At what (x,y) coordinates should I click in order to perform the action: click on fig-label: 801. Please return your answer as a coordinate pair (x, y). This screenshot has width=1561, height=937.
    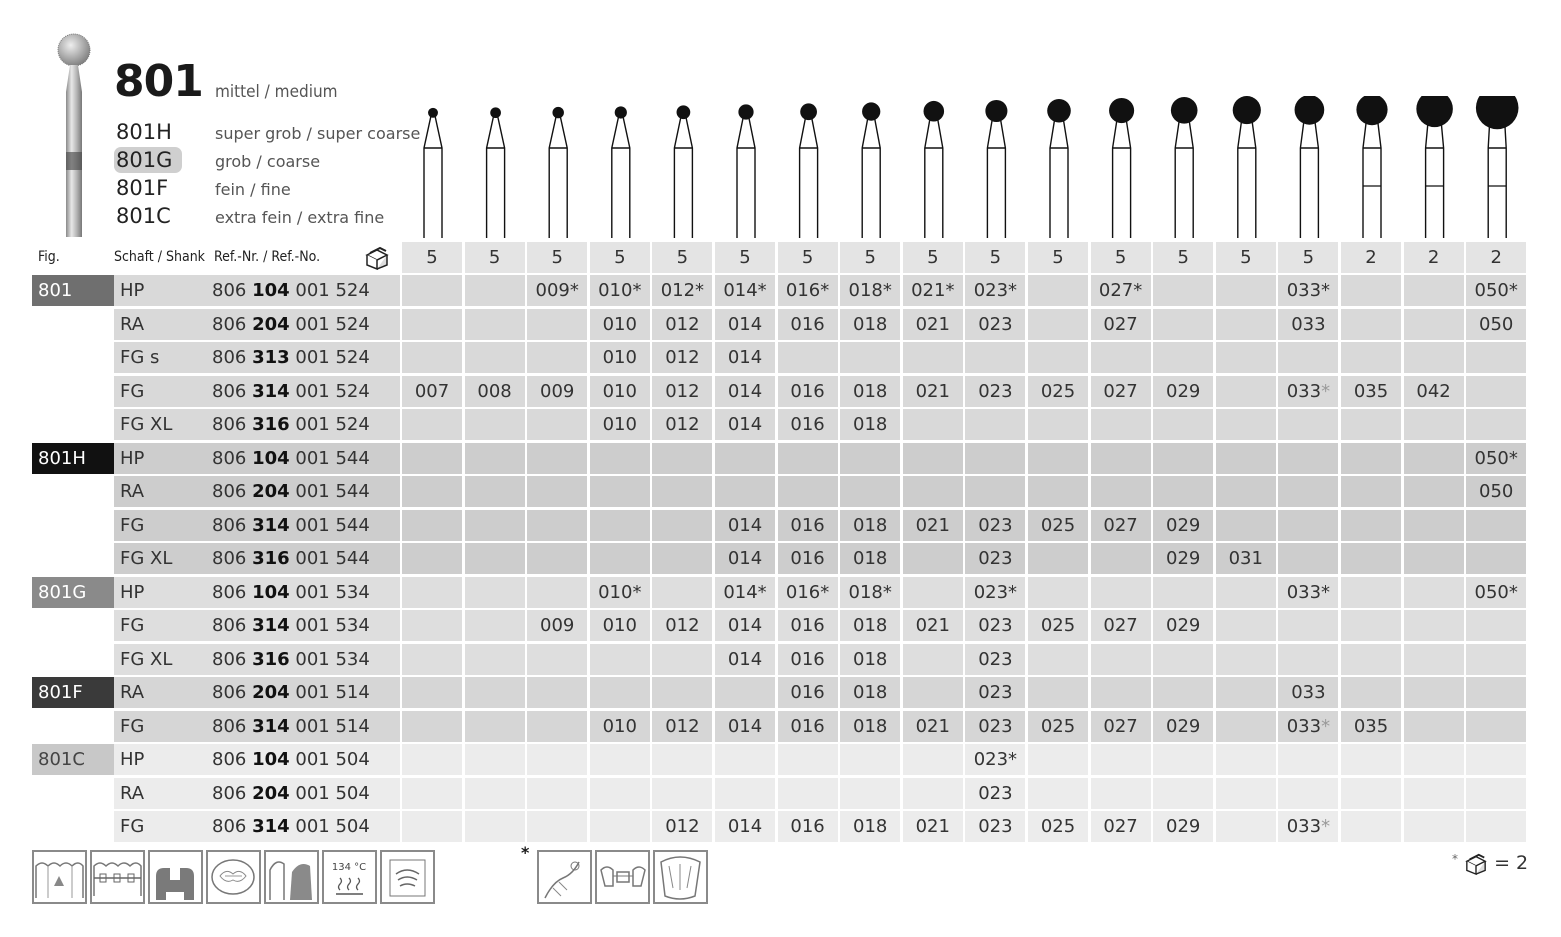
    Looking at the image, I should click on (73, 290).